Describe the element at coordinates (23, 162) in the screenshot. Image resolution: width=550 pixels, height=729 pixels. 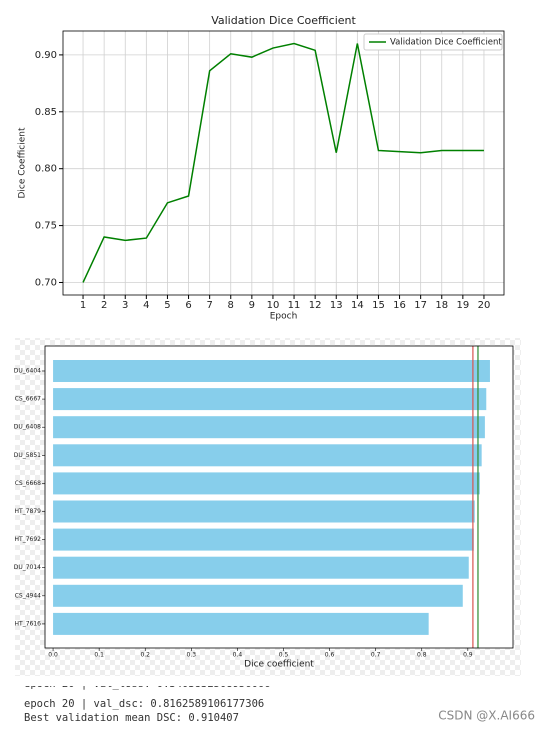
I see `y-axis-label: Dice Coefficient` at that location.